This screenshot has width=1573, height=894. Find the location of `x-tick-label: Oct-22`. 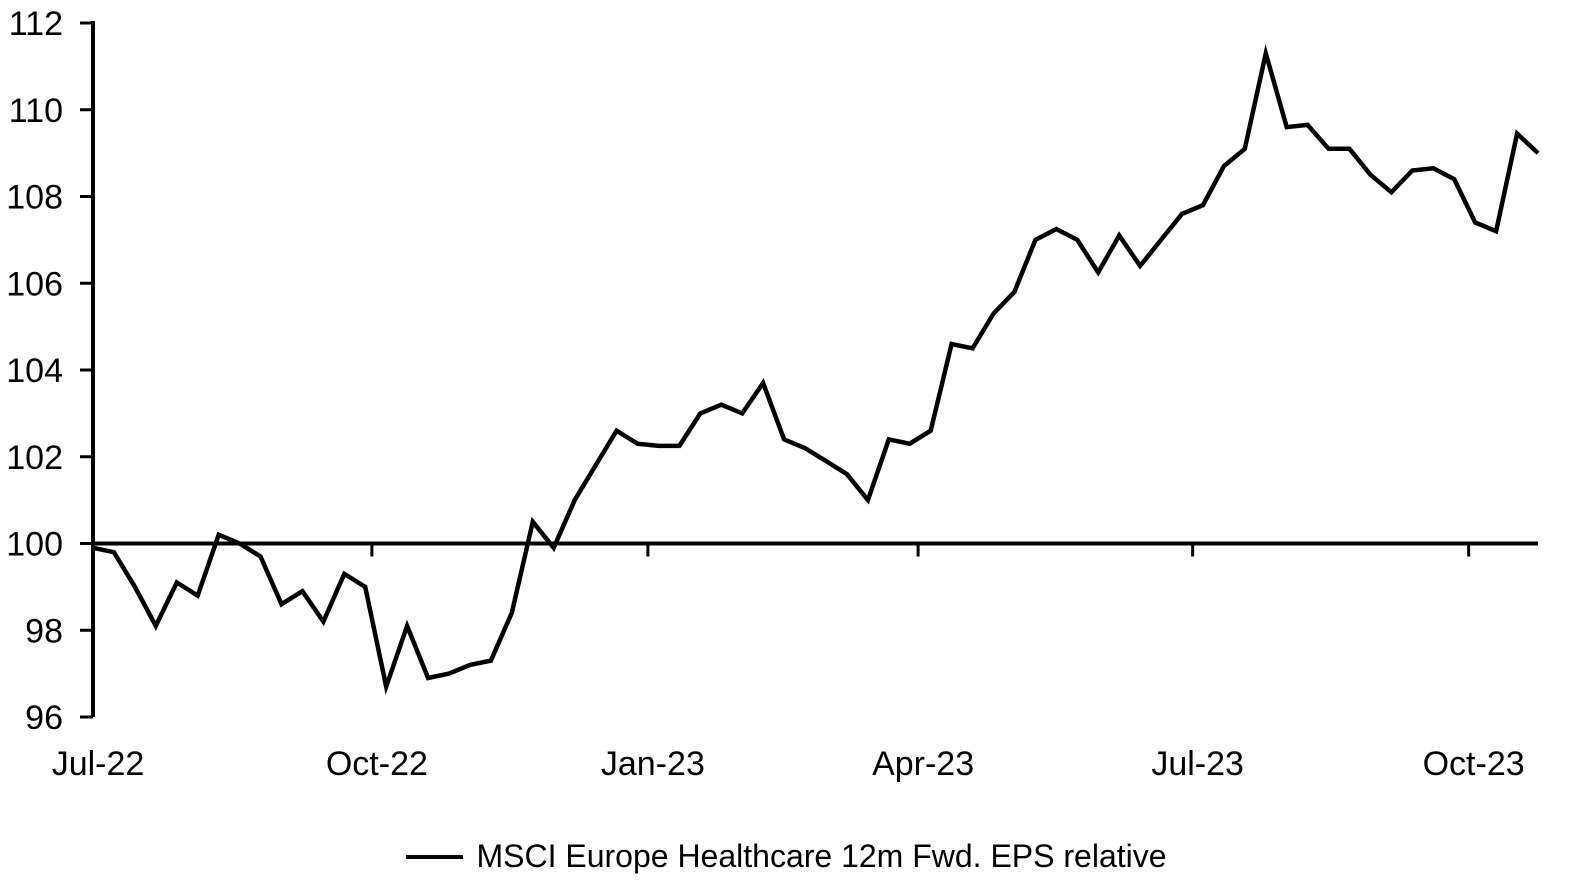

x-tick-label: Oct-22 is located at coordinates (377, 764).